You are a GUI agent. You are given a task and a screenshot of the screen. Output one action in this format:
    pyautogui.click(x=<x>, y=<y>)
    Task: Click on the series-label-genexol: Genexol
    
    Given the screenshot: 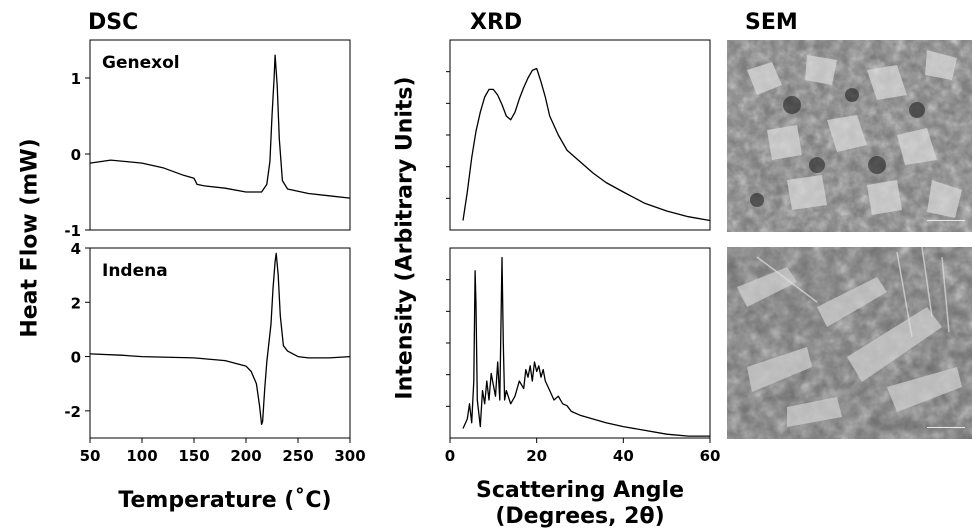 What is the action you would take?
    pyautogui.click(x=141, y=63)
    